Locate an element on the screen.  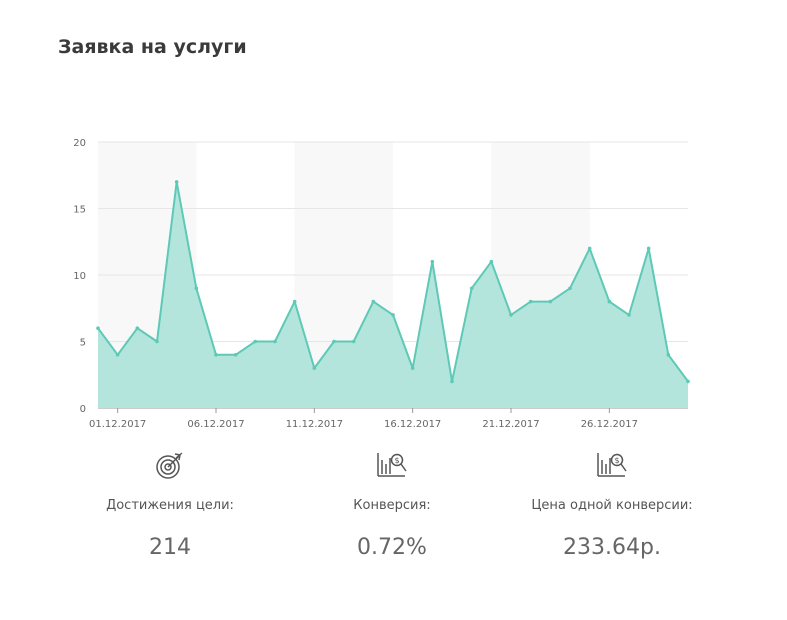
stat-goals: Достижения цели: 214 is located at coordinates (170, 504).